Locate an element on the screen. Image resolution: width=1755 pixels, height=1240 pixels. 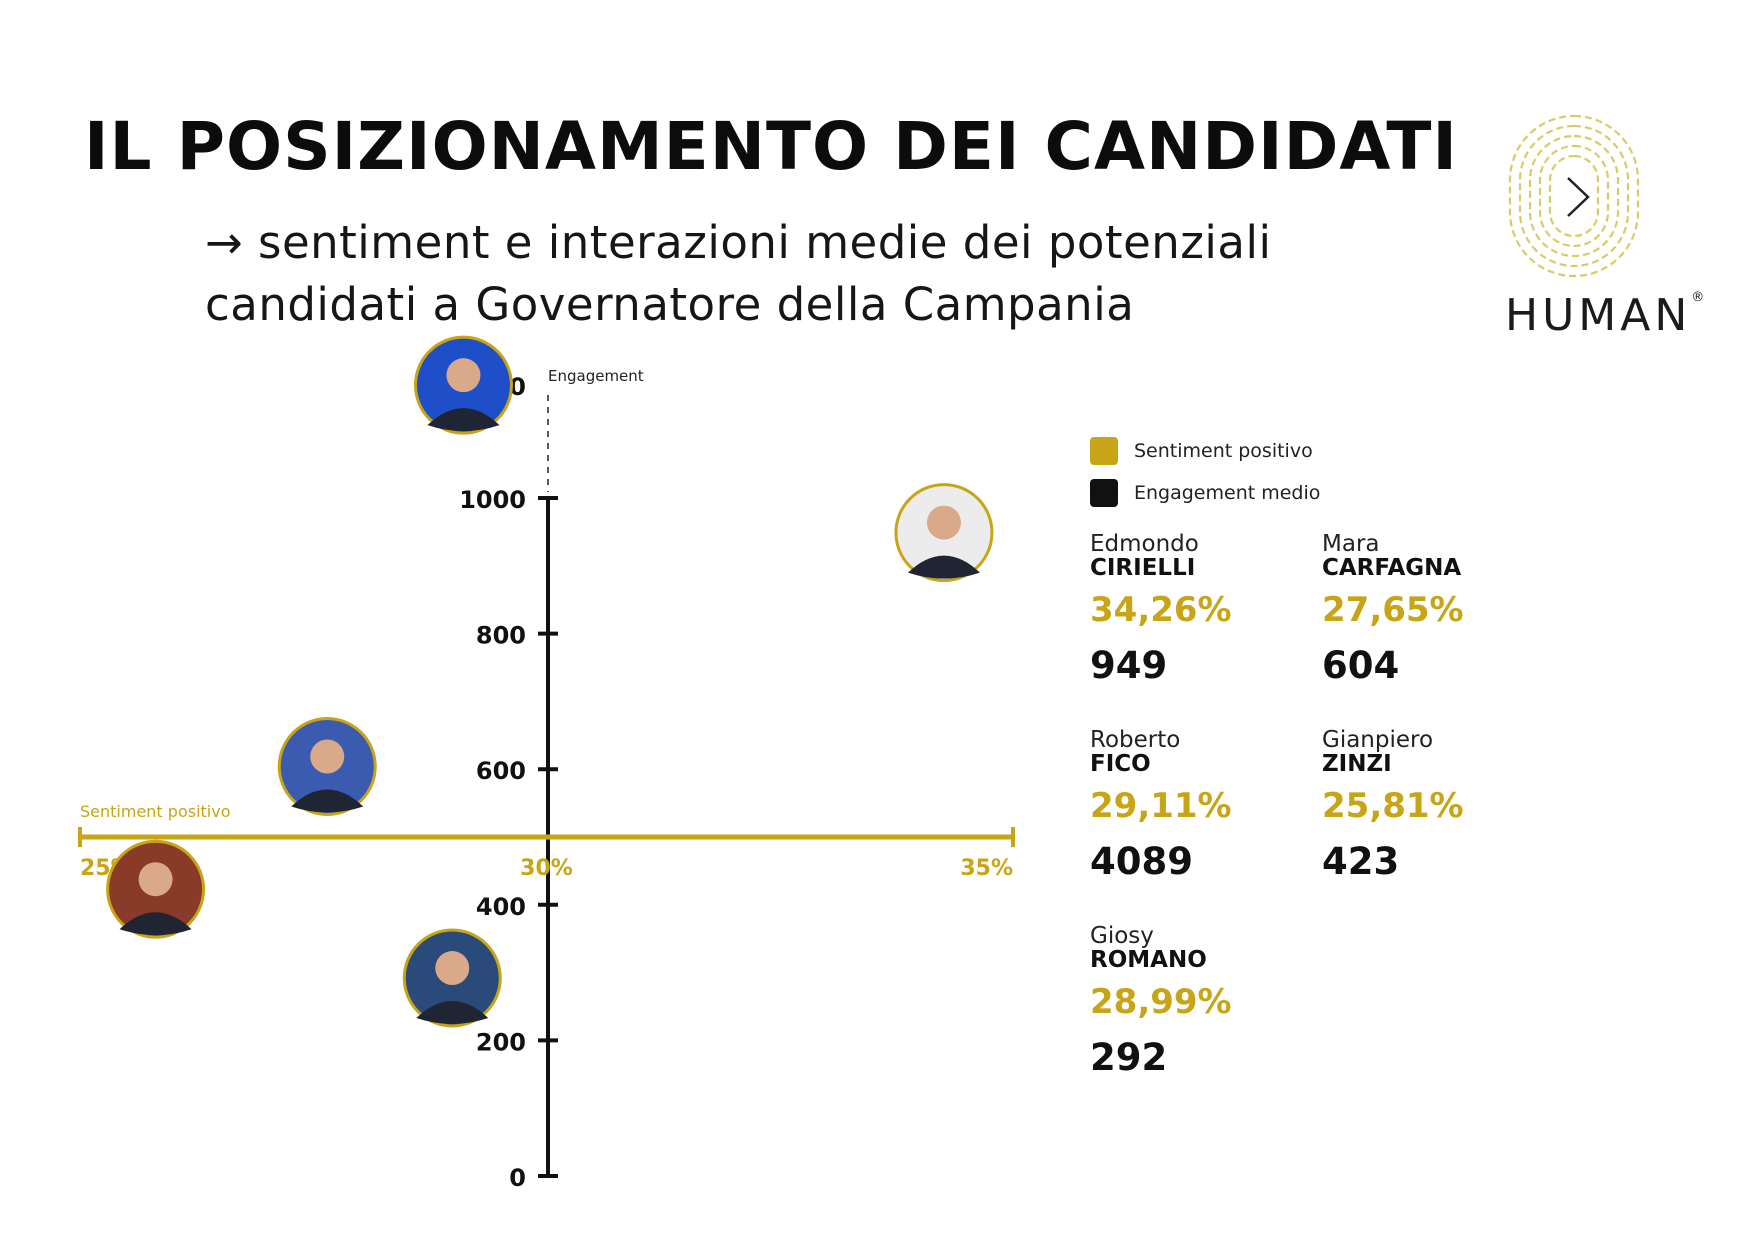
x-tick-label: 30% is located at coordinates (546, 868).